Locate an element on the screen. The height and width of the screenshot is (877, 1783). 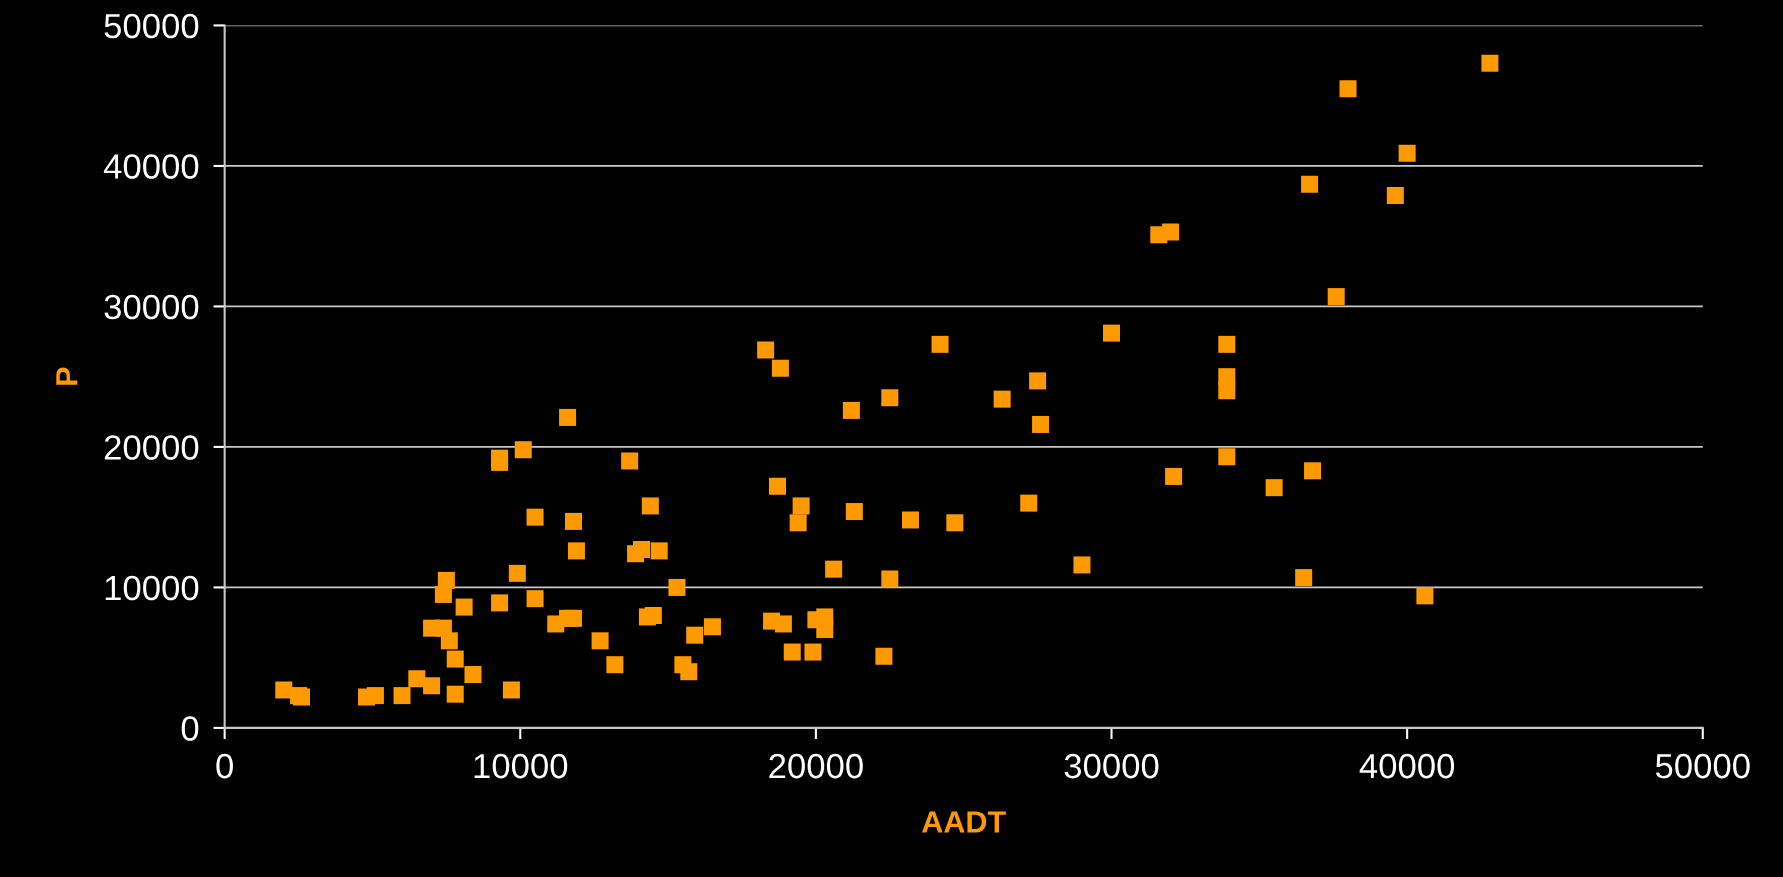
y-tick-label: 50000 is located at coordinates (151, 26).